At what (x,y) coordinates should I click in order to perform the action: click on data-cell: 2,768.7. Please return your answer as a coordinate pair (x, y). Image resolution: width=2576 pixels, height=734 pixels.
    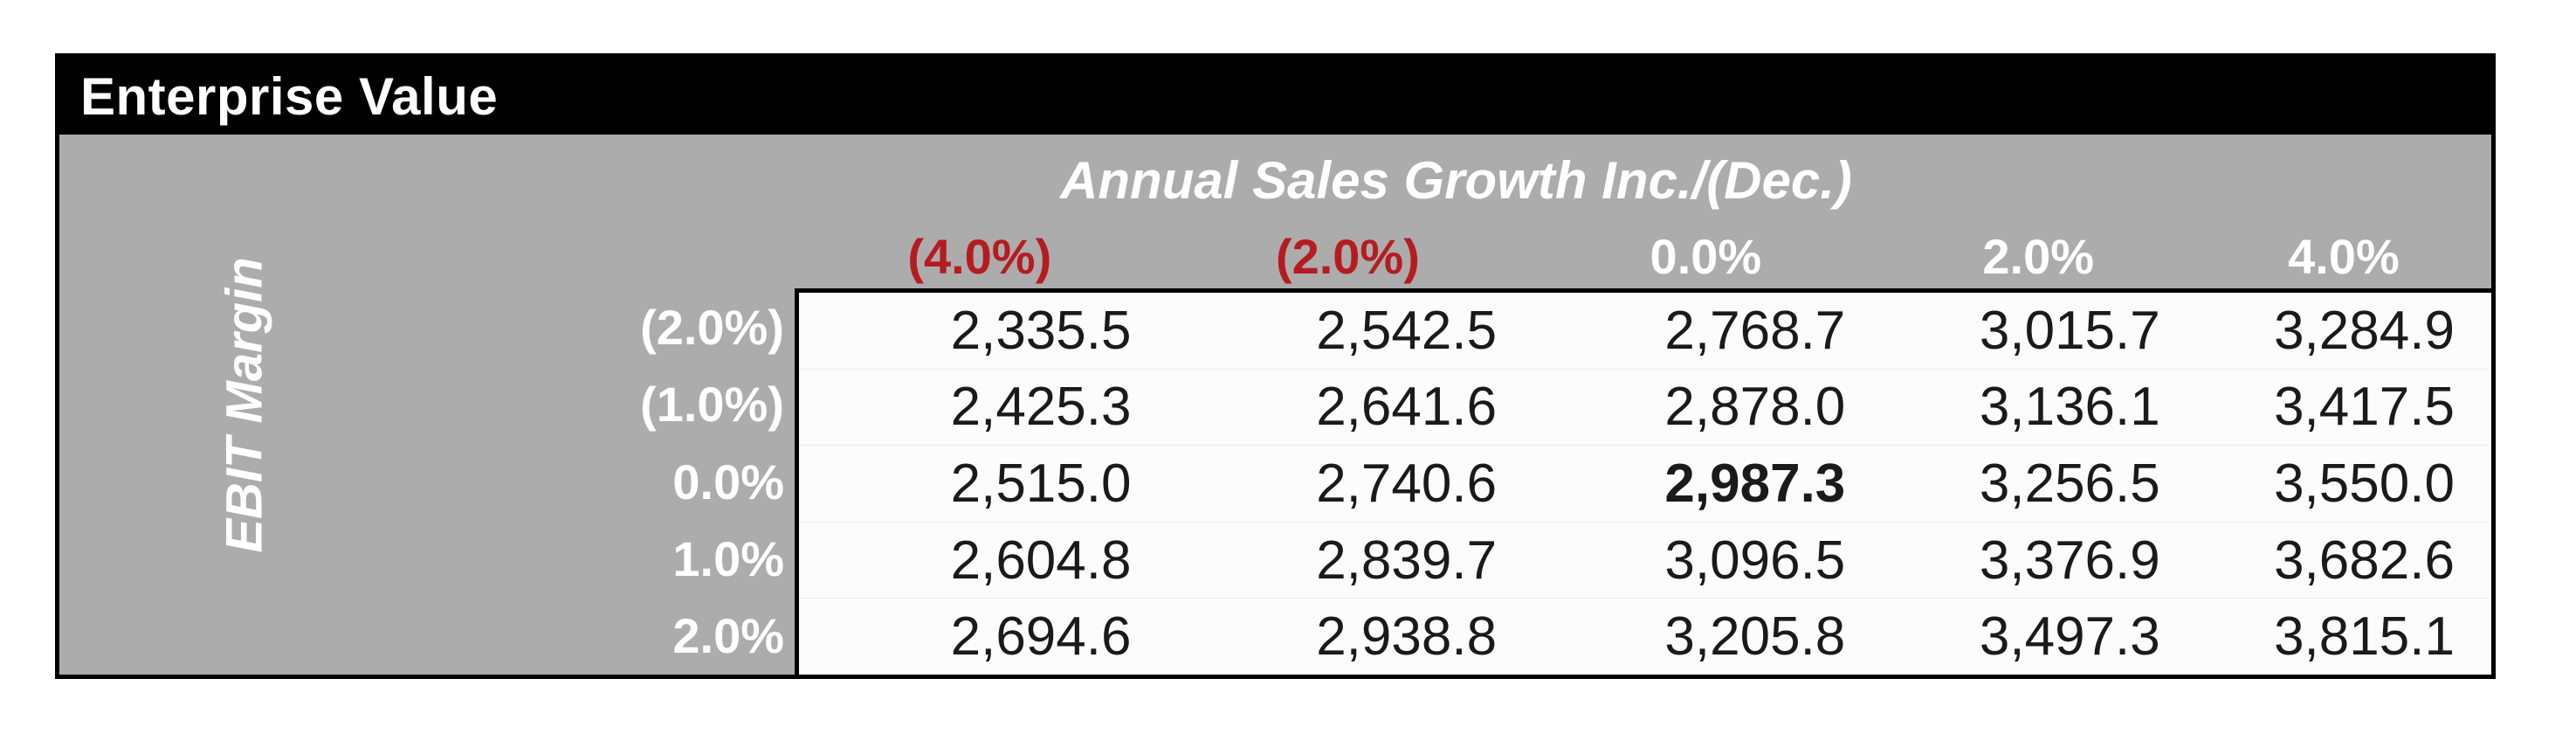
    Looking at the image, I should click on (1755, 330).